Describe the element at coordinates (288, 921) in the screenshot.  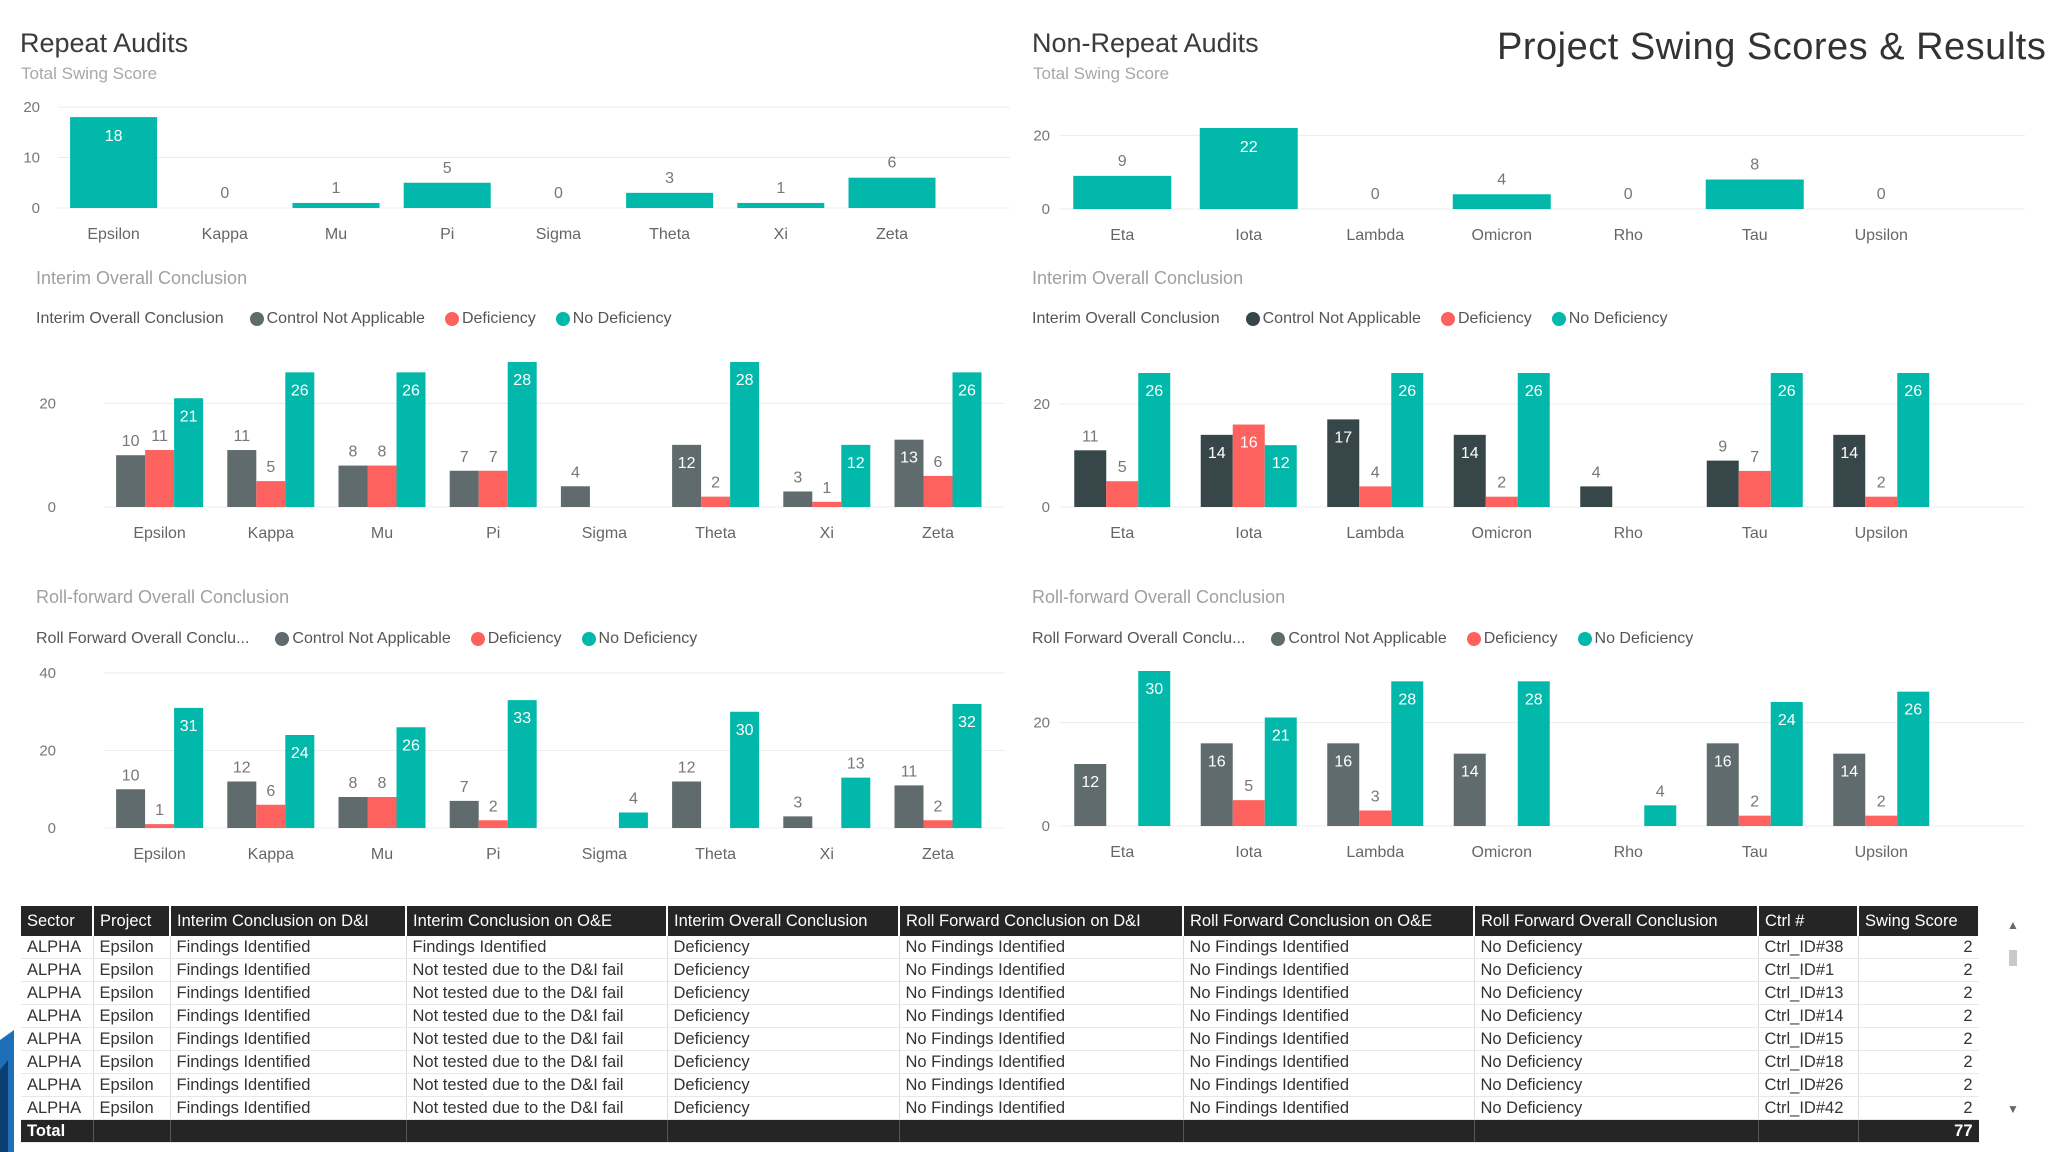
I see `column-header: Interim Conclusion on D&I` at that location.